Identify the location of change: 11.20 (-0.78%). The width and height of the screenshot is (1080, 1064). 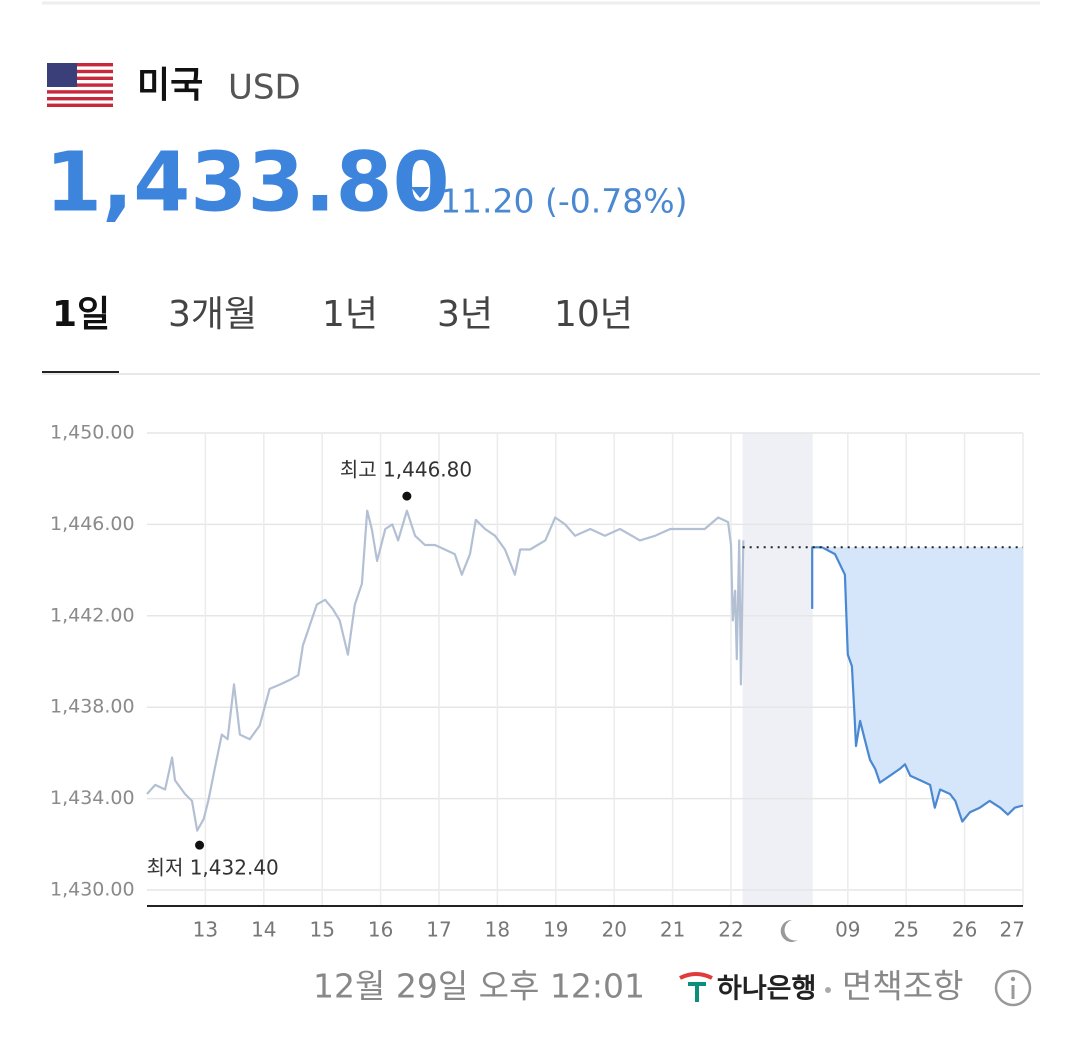
(563, 201).